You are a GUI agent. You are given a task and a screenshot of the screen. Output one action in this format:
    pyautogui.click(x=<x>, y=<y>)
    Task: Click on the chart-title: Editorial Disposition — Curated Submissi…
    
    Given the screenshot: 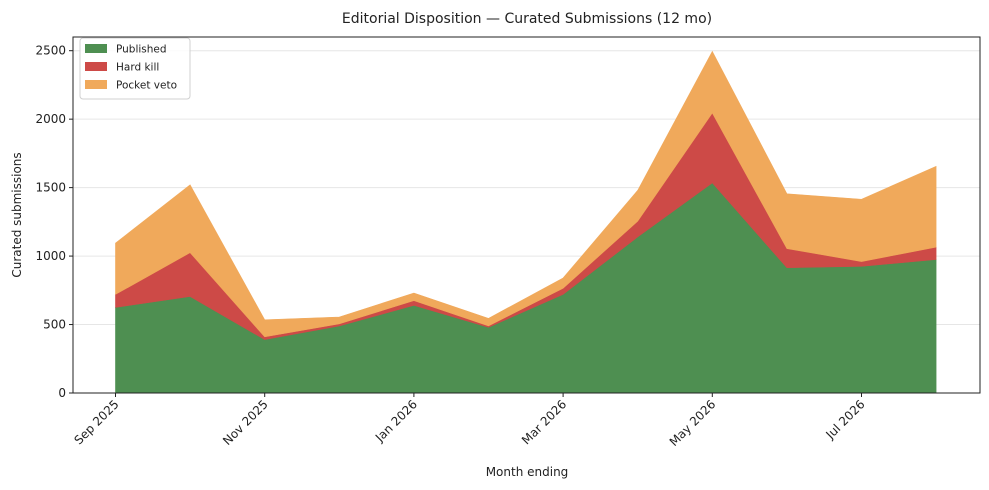 What is the action you would take?
    pyautogui.click(x=527, y=19)
    